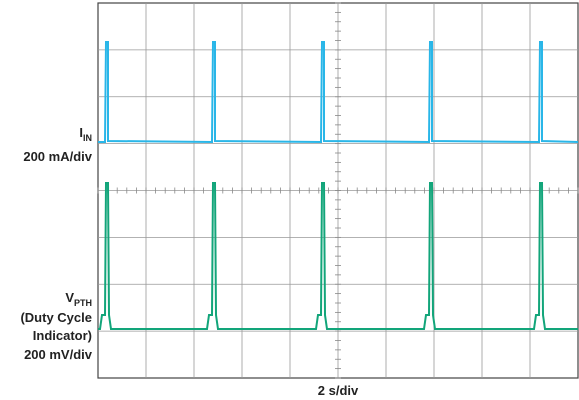 The height and width of the screenshot is (400, 579). Describe the element at coordinates (338, 390) in the screenshot. I see `timebase-label: 2 s/div` at that location.